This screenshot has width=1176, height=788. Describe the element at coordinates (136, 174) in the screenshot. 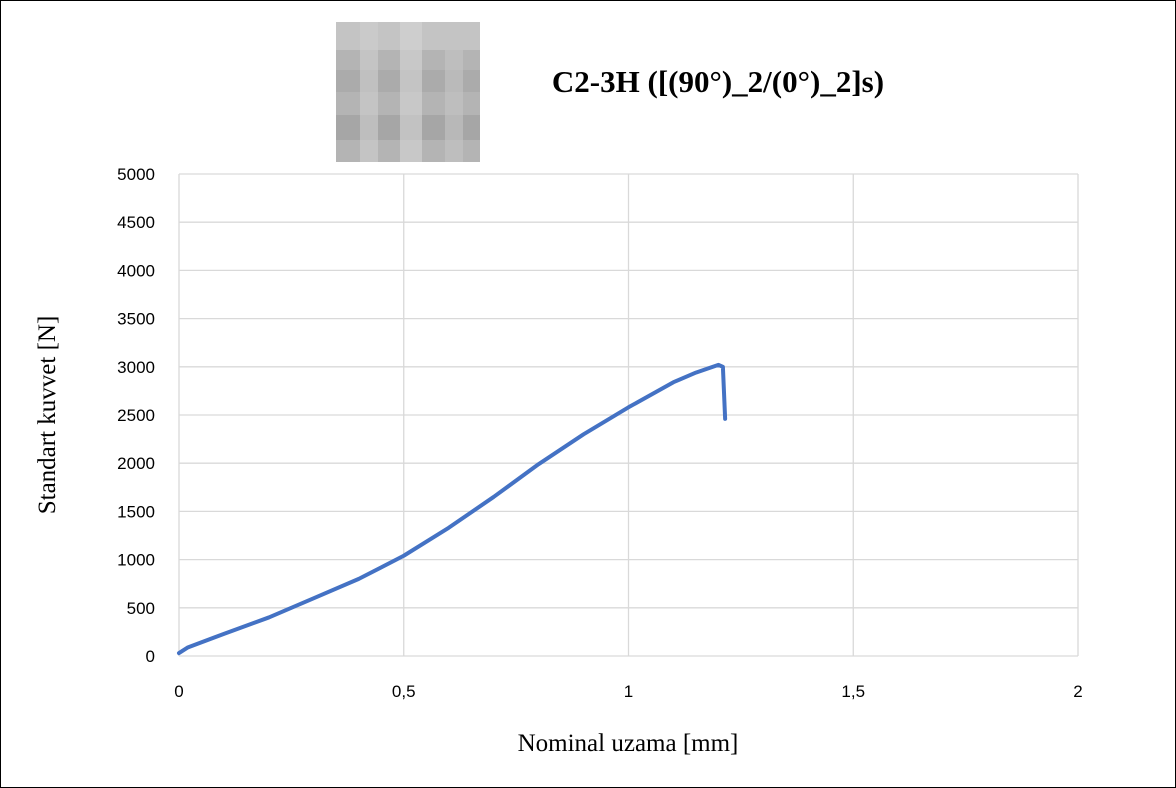

I see `y-tick-label: 5000` at that location.